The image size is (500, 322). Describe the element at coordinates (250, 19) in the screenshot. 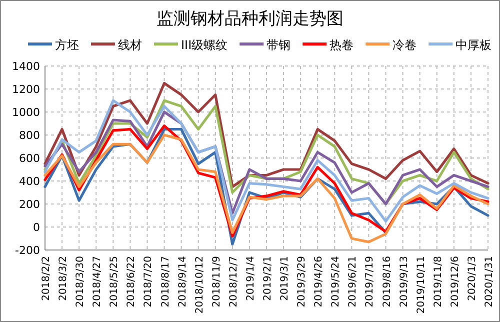

I see `title: 监测钢材品种利润走势图` at that location.